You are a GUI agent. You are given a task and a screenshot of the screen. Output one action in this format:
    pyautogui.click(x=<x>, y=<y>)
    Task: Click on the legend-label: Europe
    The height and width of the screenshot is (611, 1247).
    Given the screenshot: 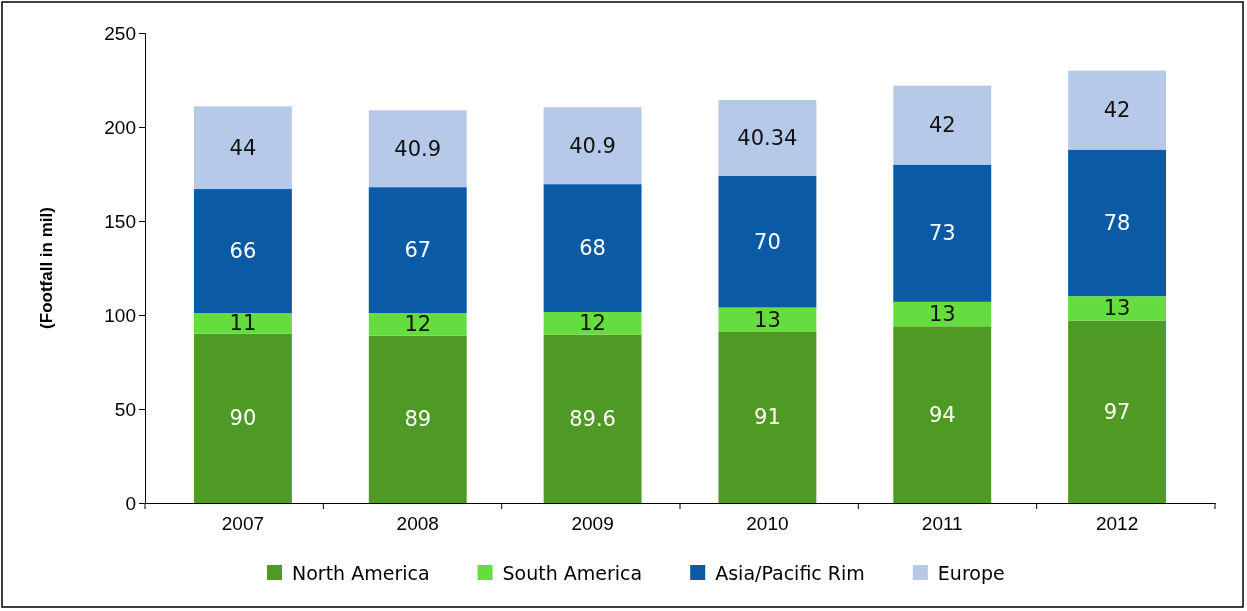 What is the action you would take?
    pyautogui.click(x=971, y=573)
    